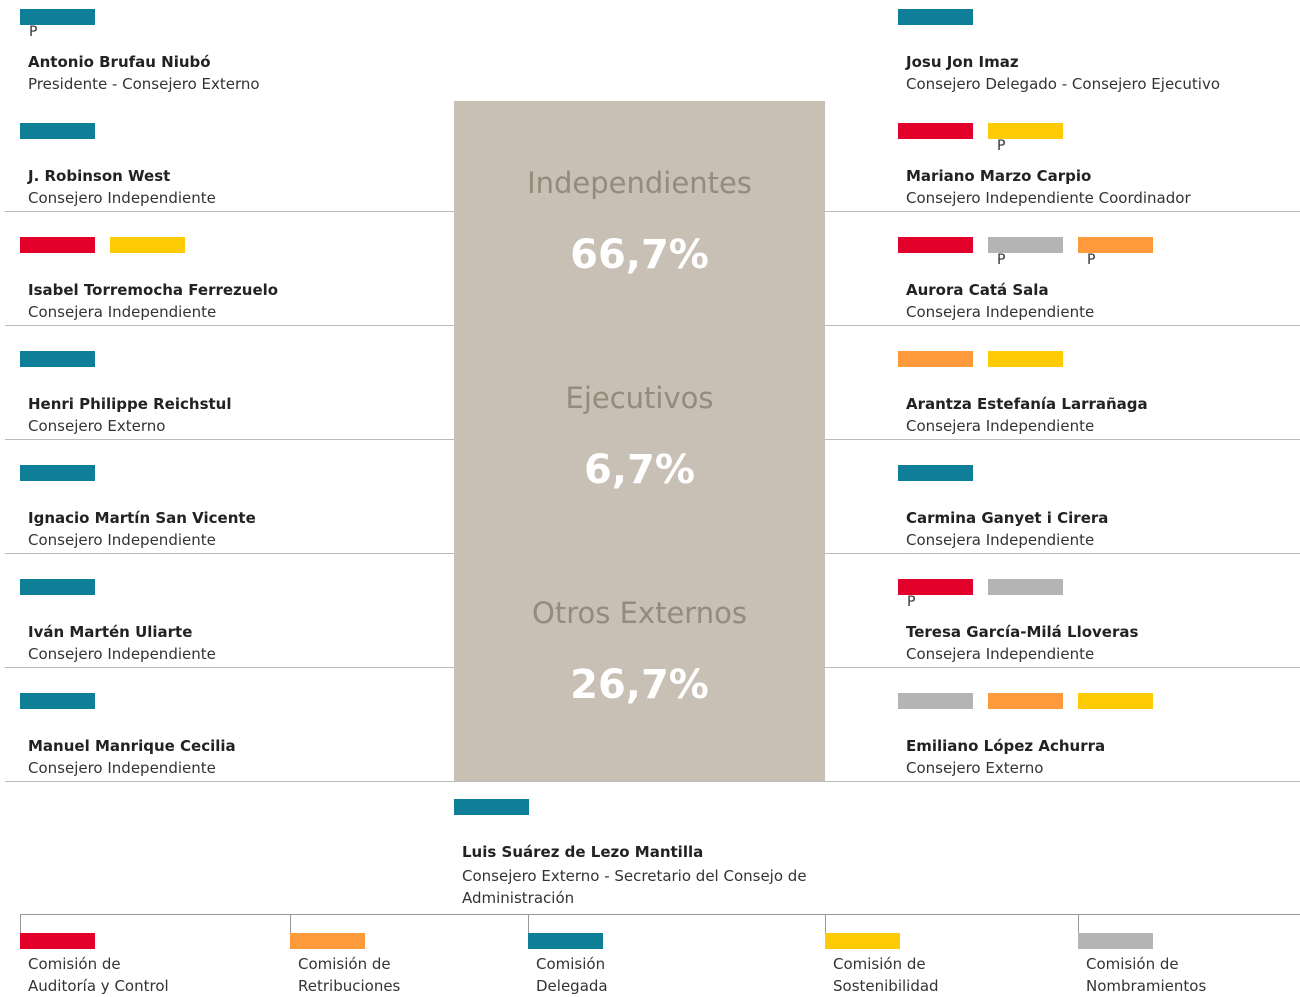 This screenshot has height=997, width=1300. What do you see at coordinates (639, 613) in the screenshot?
I see `category-label: Otros Externos` at bounding box center [639, 613].